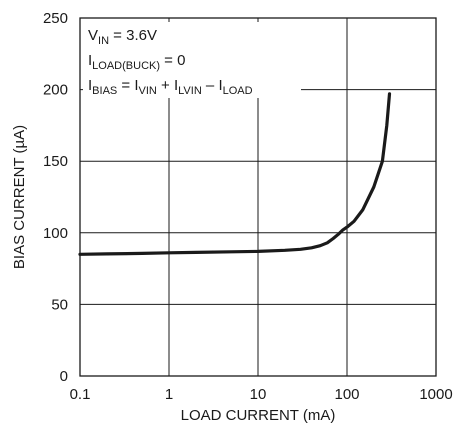 The width and height of the screenshot is (456, 431). I want to click on x-axis-label: LOAD CURRENT (mA), so click(258, 415).